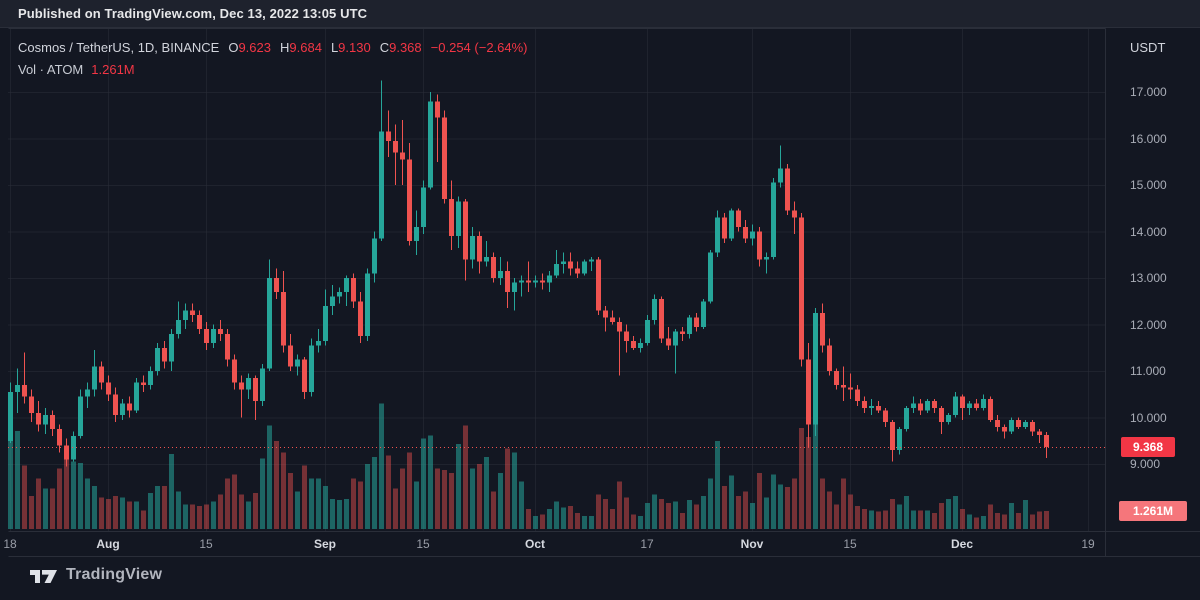  I want to click on price-tick-label: 9.000, so click(1145, 464).